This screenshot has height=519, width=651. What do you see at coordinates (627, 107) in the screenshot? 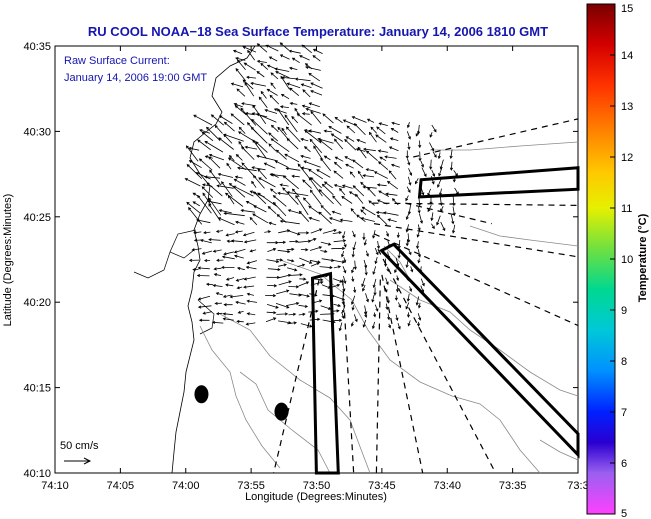
I see `colorbar-tick-label: 13` at bounding box center [627, 107].